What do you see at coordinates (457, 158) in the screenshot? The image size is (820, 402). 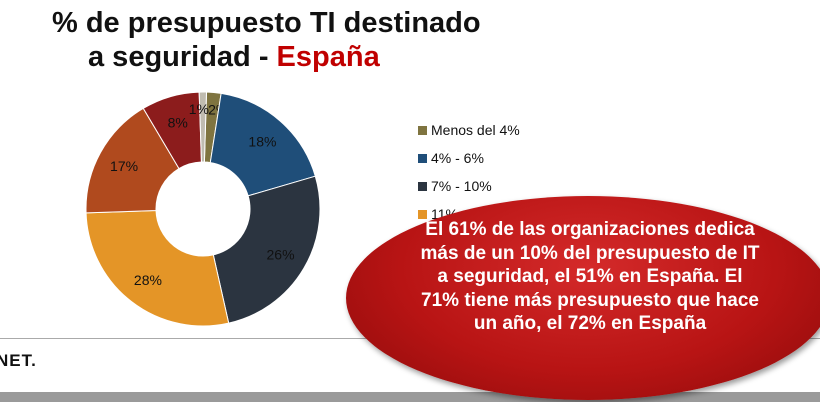 I see `legend-label: 4% - 6%` at bounding box center [457, 158].